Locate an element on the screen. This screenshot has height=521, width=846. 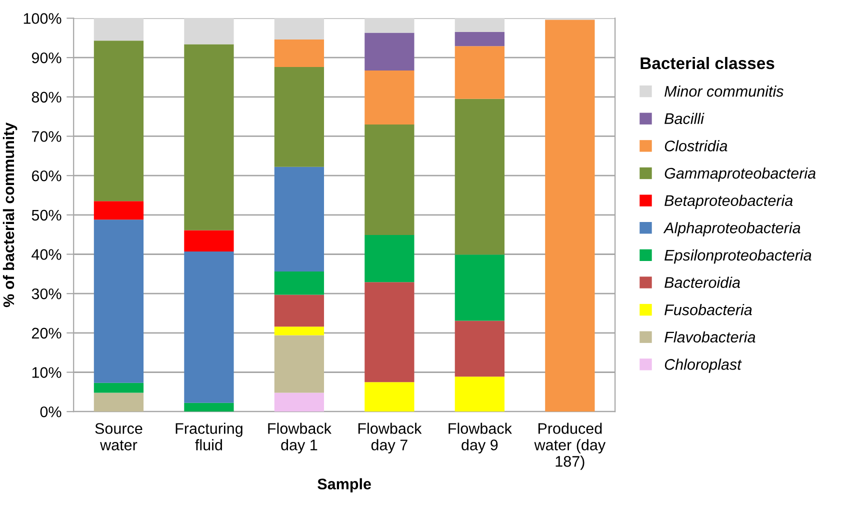
legend-label: Betaproteobacteria is located at coordinates (728, 202).